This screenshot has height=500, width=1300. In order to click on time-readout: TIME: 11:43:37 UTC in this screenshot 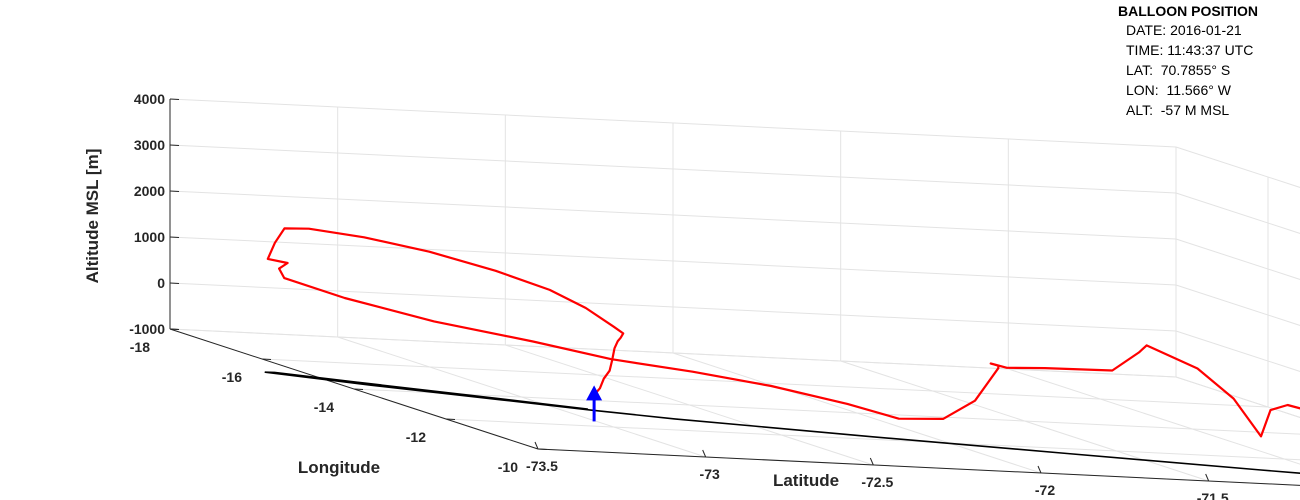, I will do `click(1190, 50)`.